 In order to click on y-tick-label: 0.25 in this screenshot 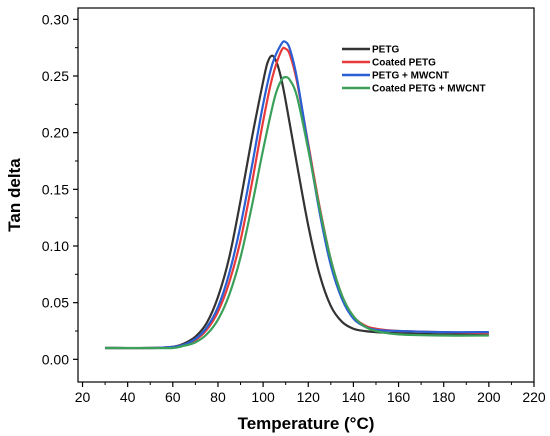, I will do `click(55, 76)`.